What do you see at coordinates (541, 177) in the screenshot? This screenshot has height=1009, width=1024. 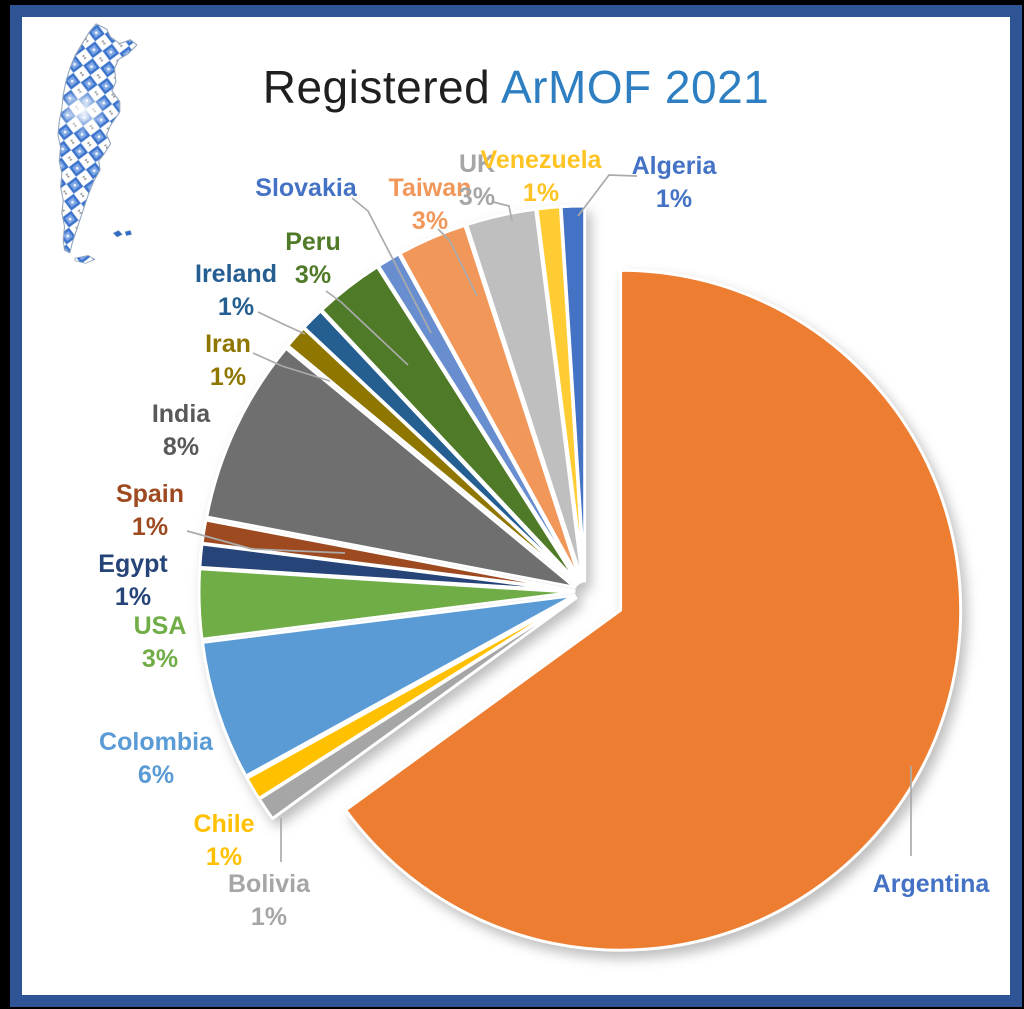 I see `pie-label-venezuela: Venezuela 1%` at bounding box center [541, 177].